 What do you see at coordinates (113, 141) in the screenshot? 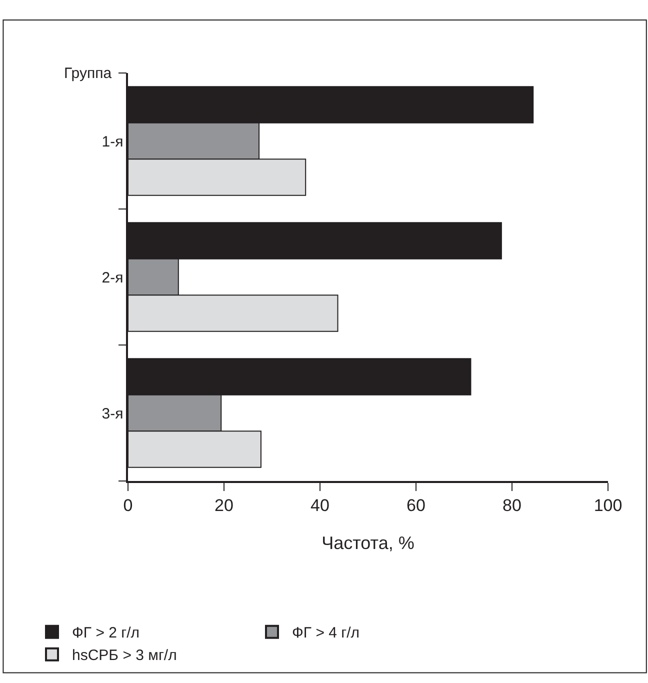
I see `y-tick-label: 1-я` at bounding box center [113, 141].